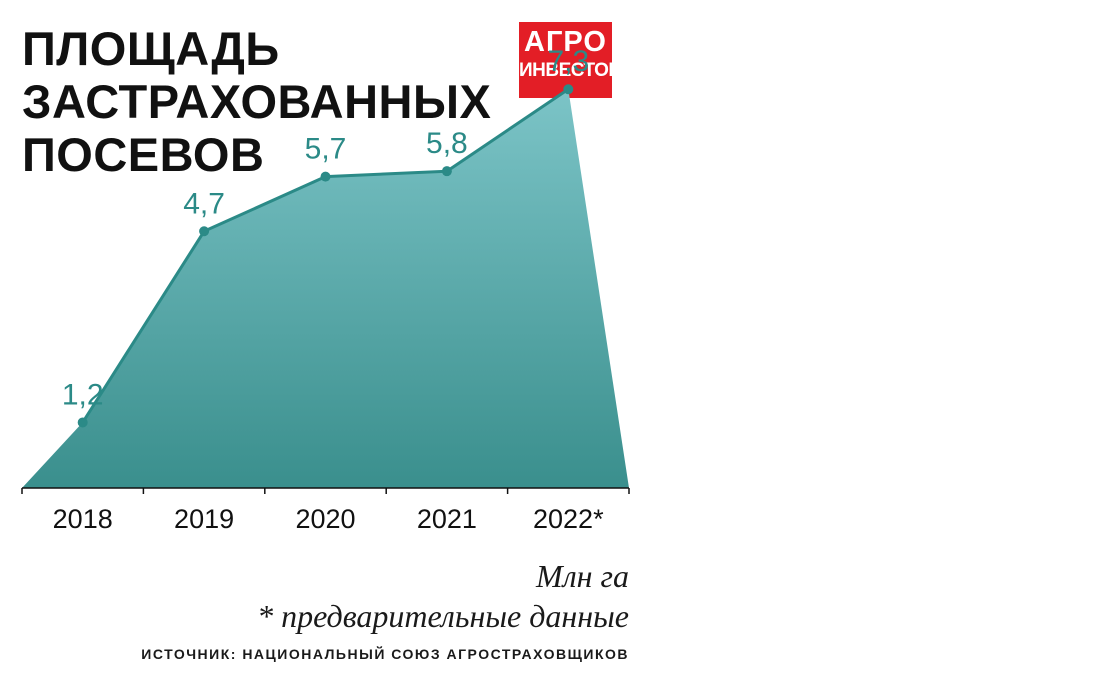  Describe the element at coordinates (143, 154) in the screenshot. I see `title-line-3: ПОСЕВОВ` at that location.